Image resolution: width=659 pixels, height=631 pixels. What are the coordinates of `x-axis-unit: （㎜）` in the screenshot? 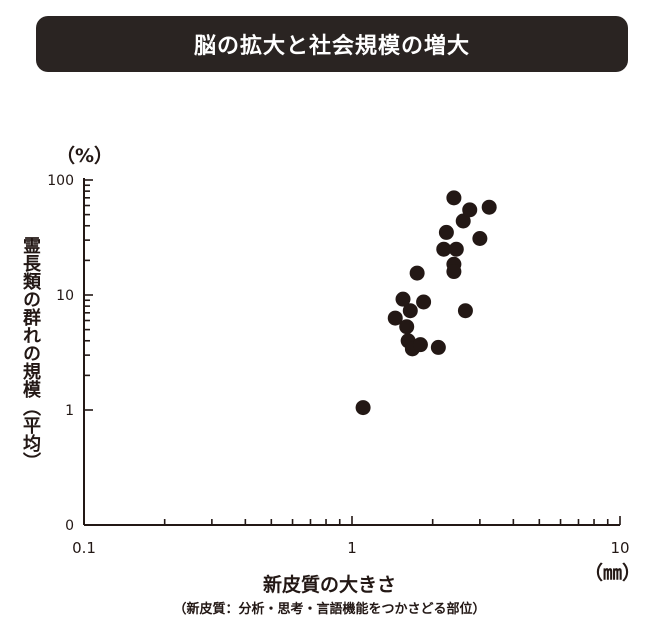 It's located at (613, 573).